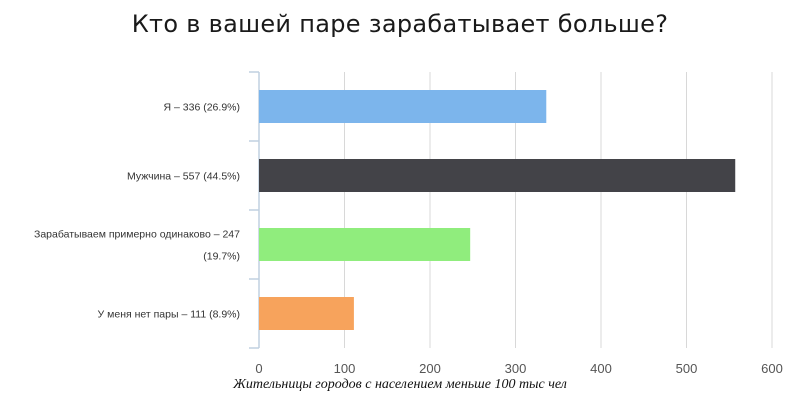 The image size is (800, 400). I want to click on x-tick-label: 0, so click(258, 368).